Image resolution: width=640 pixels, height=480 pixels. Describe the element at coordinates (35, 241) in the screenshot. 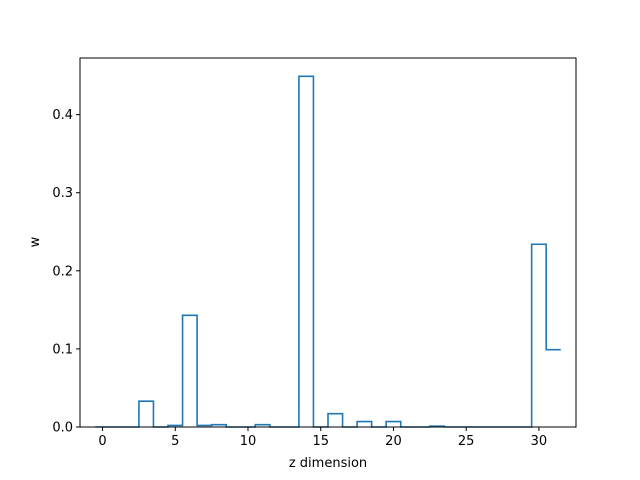

I see `y-axis-label: w` at that location.